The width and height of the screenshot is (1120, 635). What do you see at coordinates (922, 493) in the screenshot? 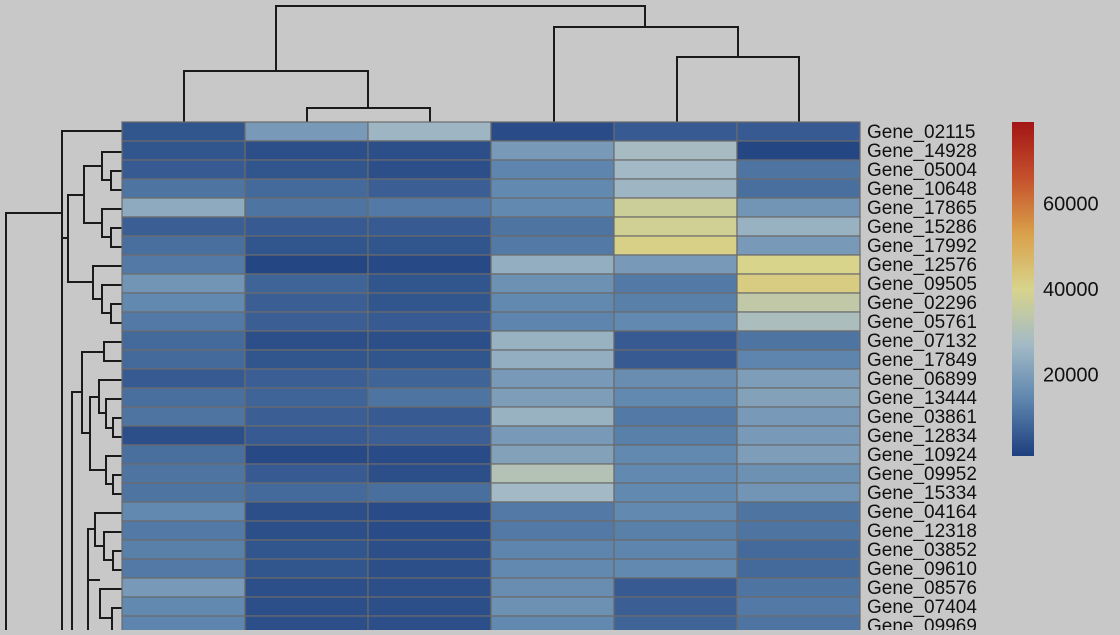
I see `row-label: Gene_15334` at bounding box center [922, 493].